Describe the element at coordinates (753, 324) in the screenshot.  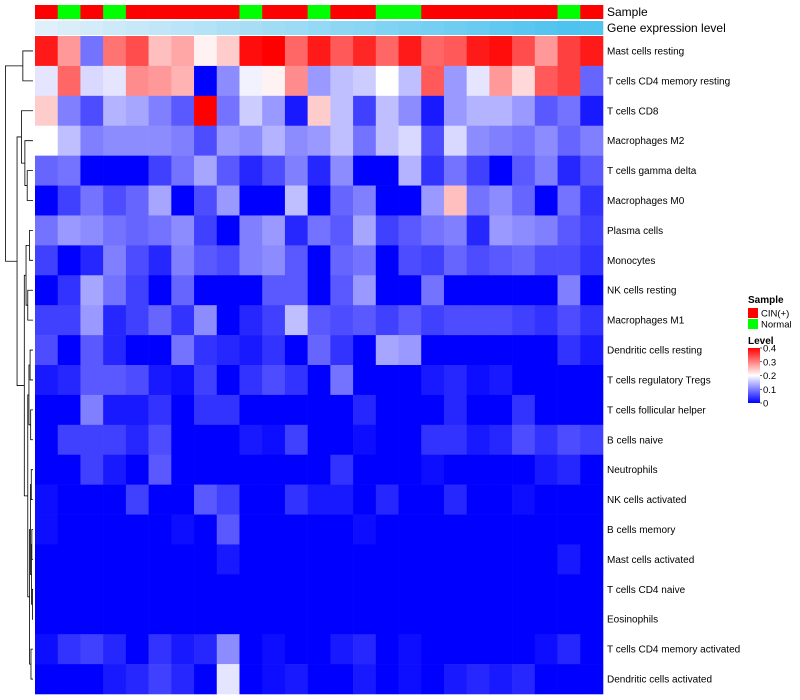
I see `sample-legend-swatch` at that location.